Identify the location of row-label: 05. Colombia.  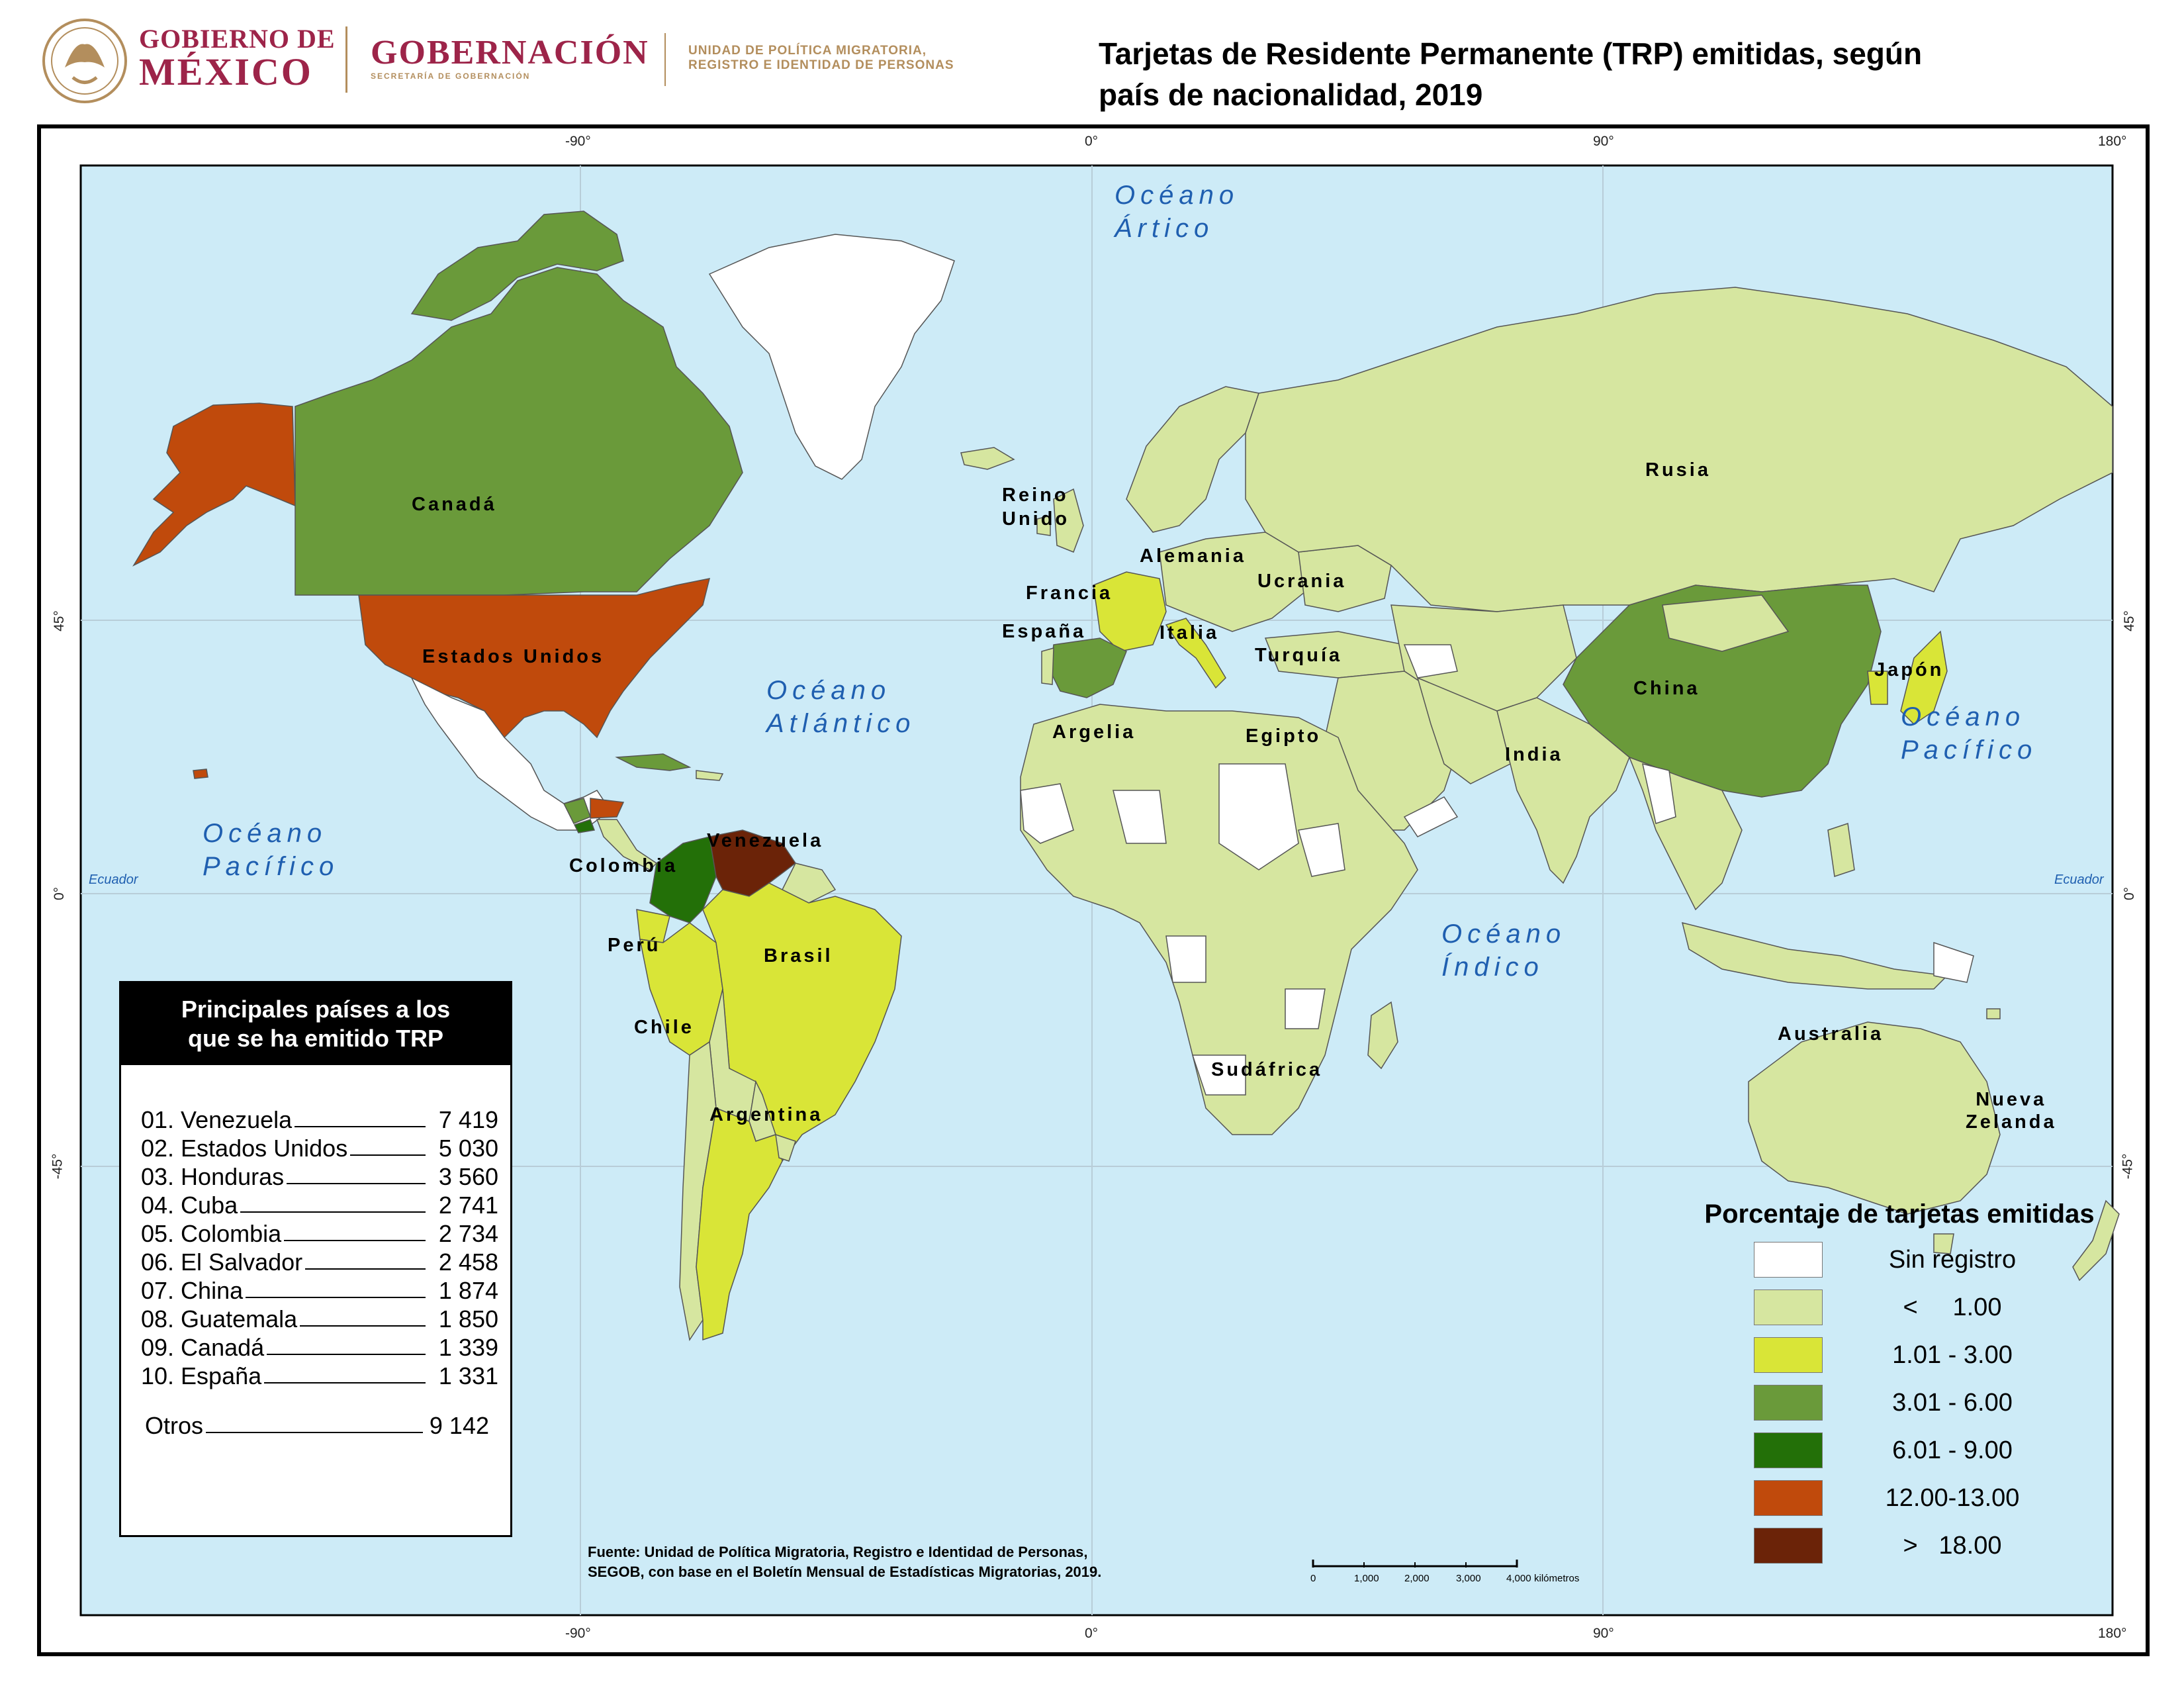
(213, 1234).